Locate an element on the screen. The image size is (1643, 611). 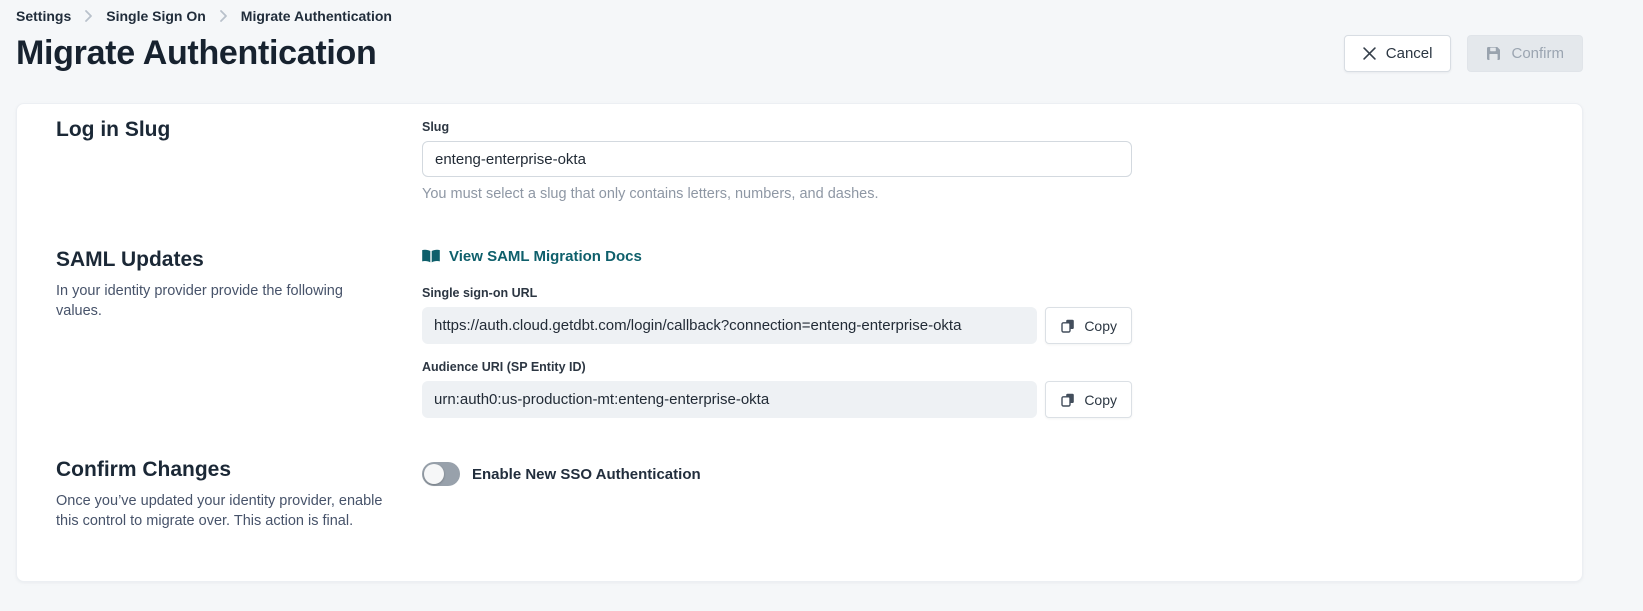
confirm-button: Confirm is located at coordinates (1525, 53).